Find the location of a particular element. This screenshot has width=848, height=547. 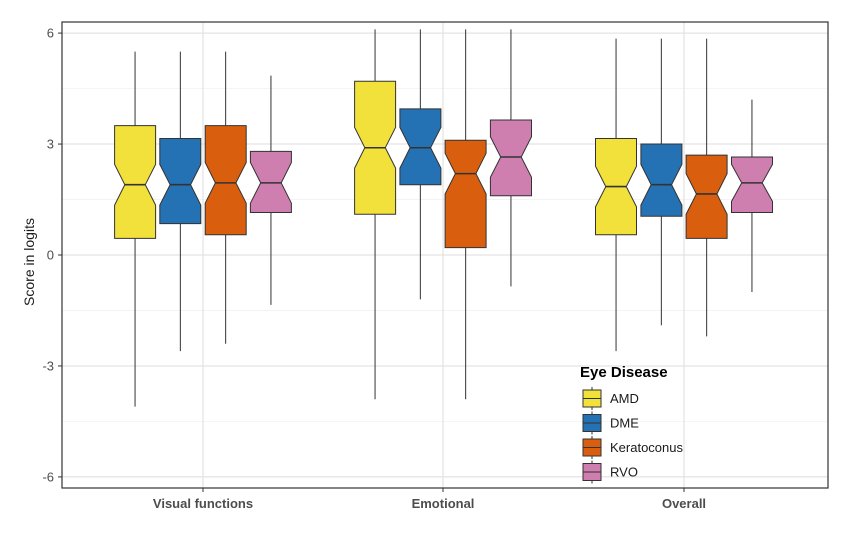

legend-label: Keratoconus is located at coordinates (646, 447).